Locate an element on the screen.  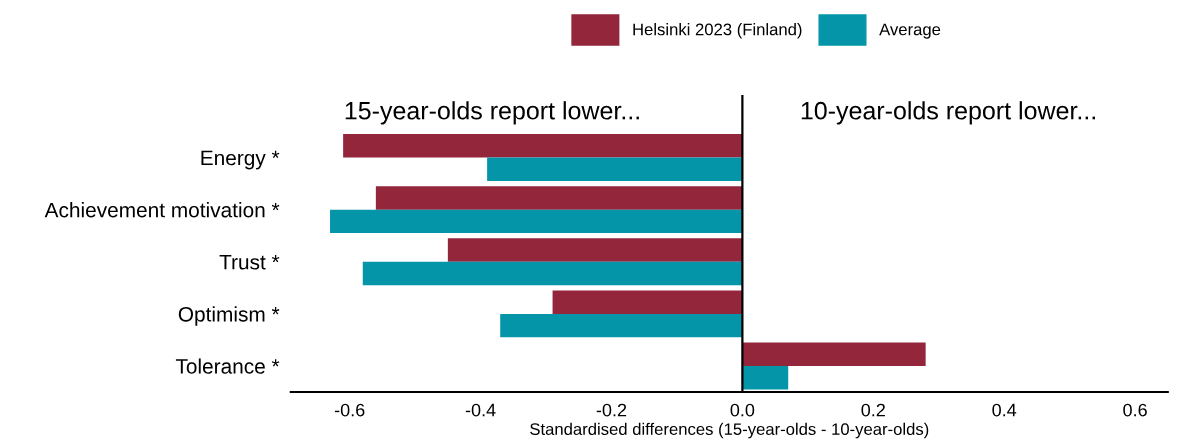
y-tick-label: Achievement motivation * is located at coordinates (162, 210).